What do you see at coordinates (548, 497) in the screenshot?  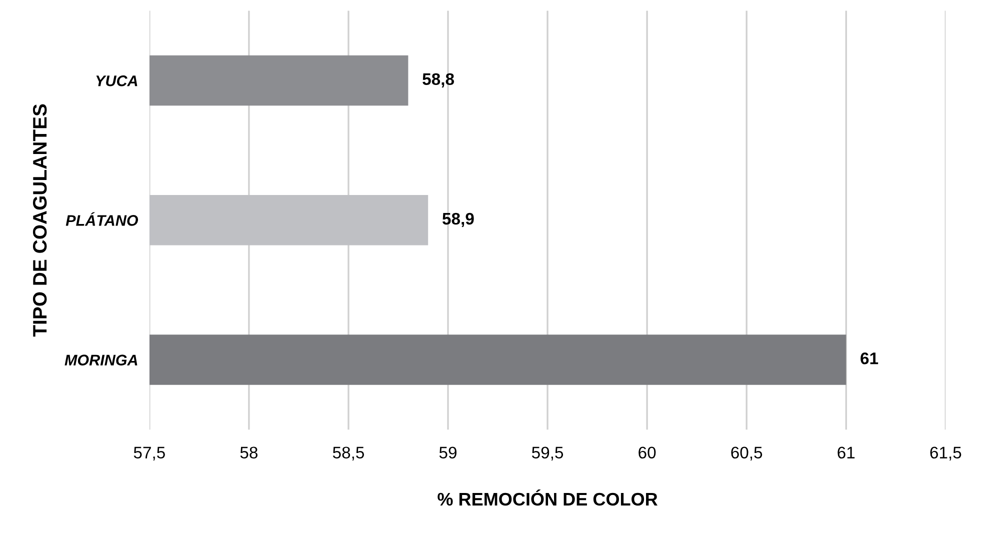 I see `x-axis-title: % REMOCIÓN DE COLOR` at bounding box center [548, 497].